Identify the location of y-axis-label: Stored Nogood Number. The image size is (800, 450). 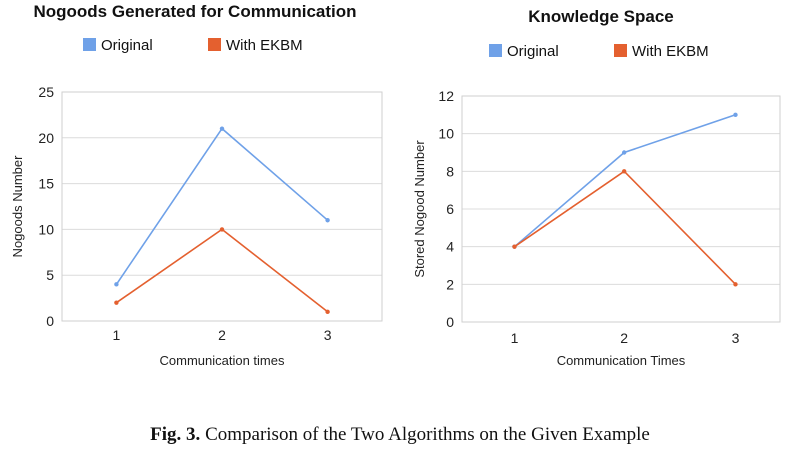
(419, 209).